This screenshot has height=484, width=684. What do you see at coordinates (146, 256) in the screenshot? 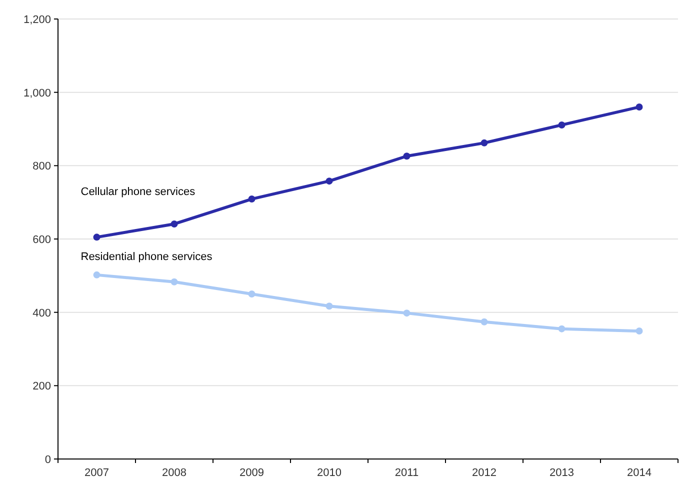
I see `series-label: Residential phone services` at bounding box center [146, 256].